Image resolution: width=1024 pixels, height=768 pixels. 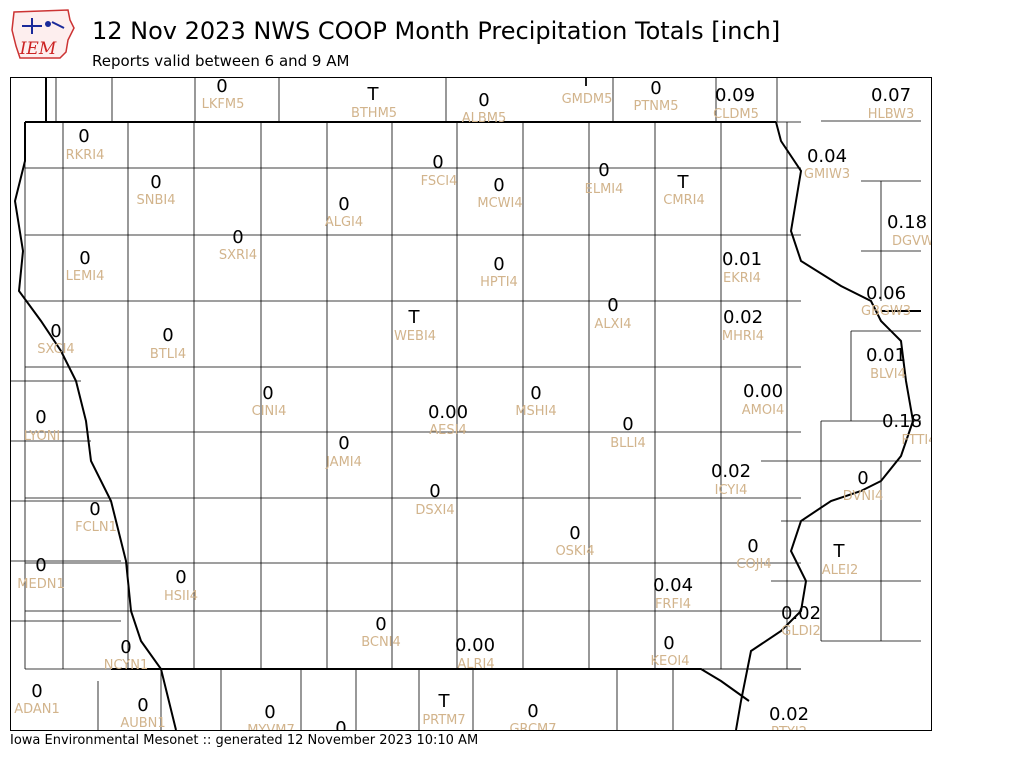 I want to click on station-value: 0.09, so click(x=735, y=95).